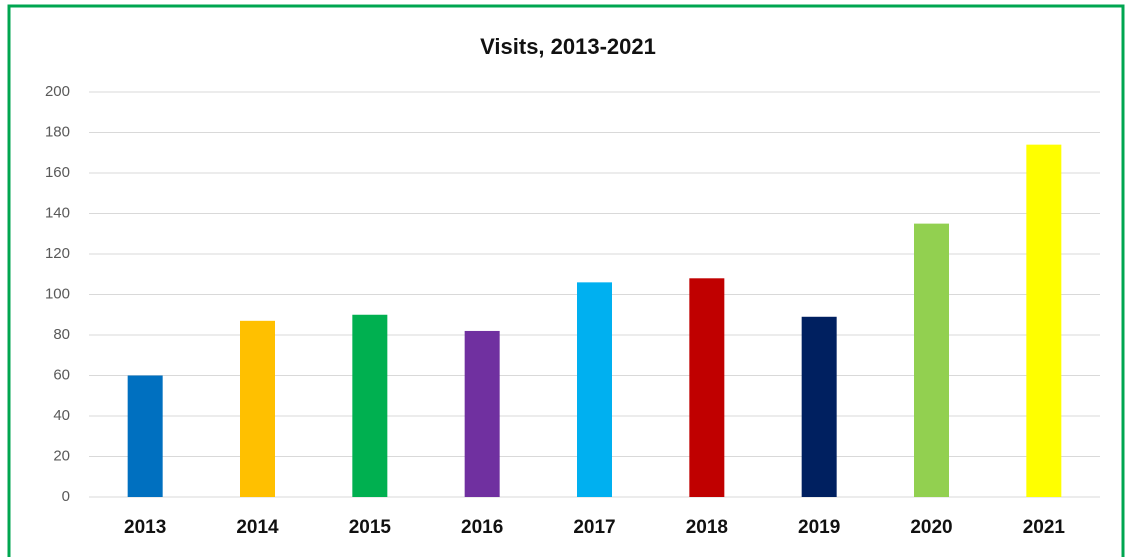 The height and width of the screenshot is (557, 1125). I want to click on x-tick-label: 2020, so click(931, 527).